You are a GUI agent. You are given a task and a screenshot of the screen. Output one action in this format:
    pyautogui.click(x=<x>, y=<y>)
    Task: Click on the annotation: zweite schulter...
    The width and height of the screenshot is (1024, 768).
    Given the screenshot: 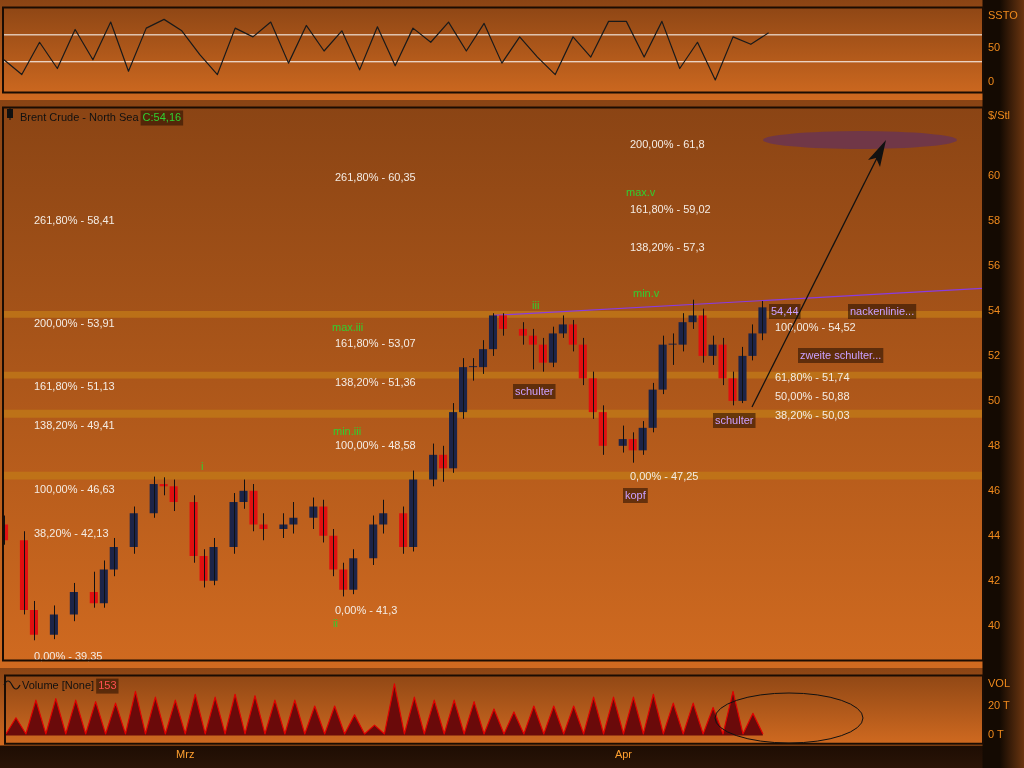 What is the action you would take?
    pyautogui.click(x=841, y=354)
    